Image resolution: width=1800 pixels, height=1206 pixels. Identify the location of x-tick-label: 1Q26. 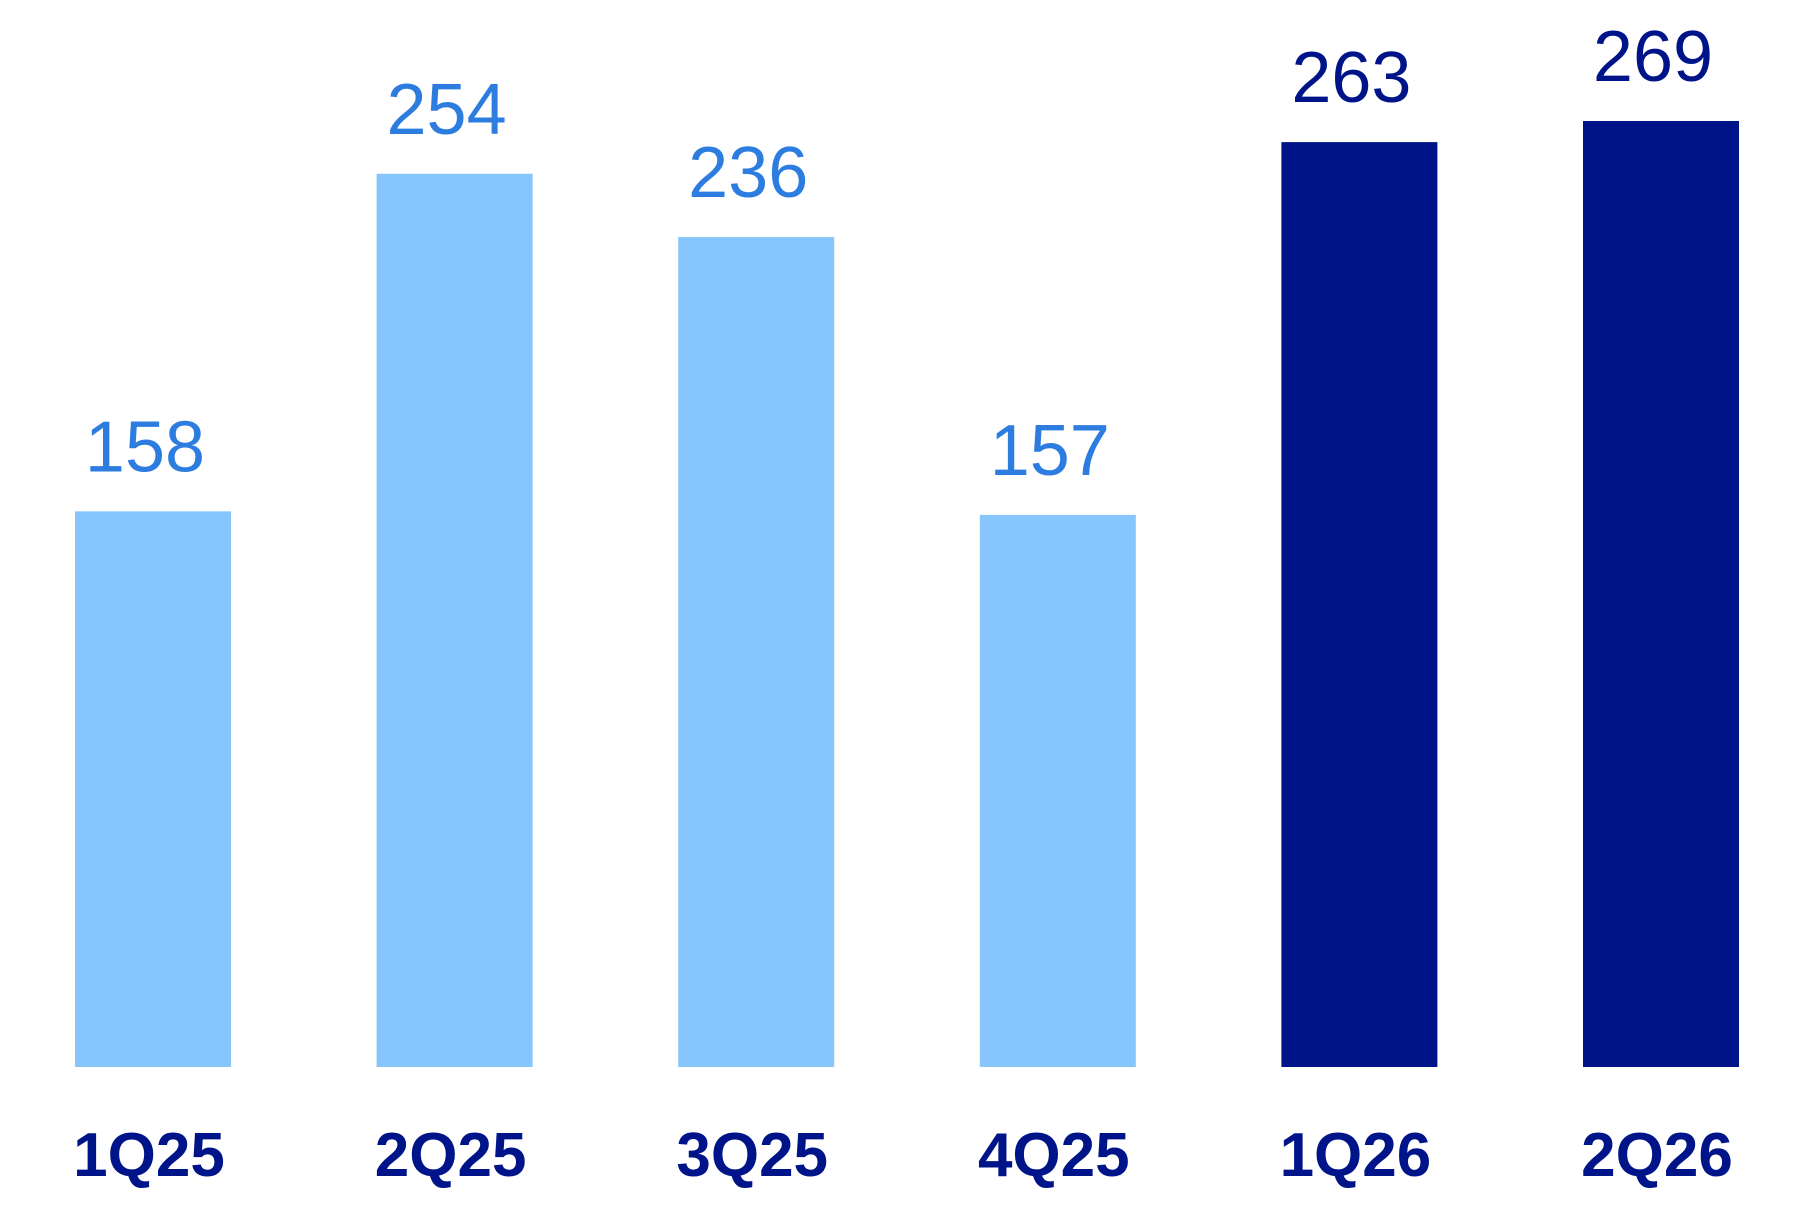
(1356, 1155).